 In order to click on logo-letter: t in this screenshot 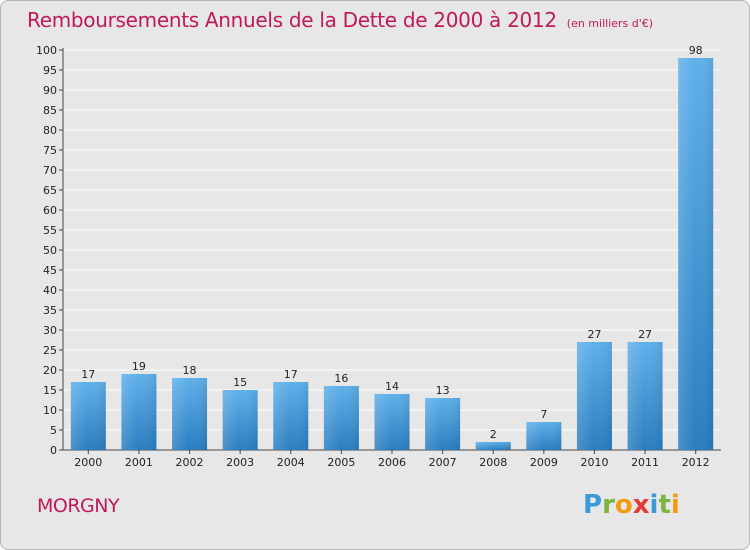, I will do `click(664, 505)`.